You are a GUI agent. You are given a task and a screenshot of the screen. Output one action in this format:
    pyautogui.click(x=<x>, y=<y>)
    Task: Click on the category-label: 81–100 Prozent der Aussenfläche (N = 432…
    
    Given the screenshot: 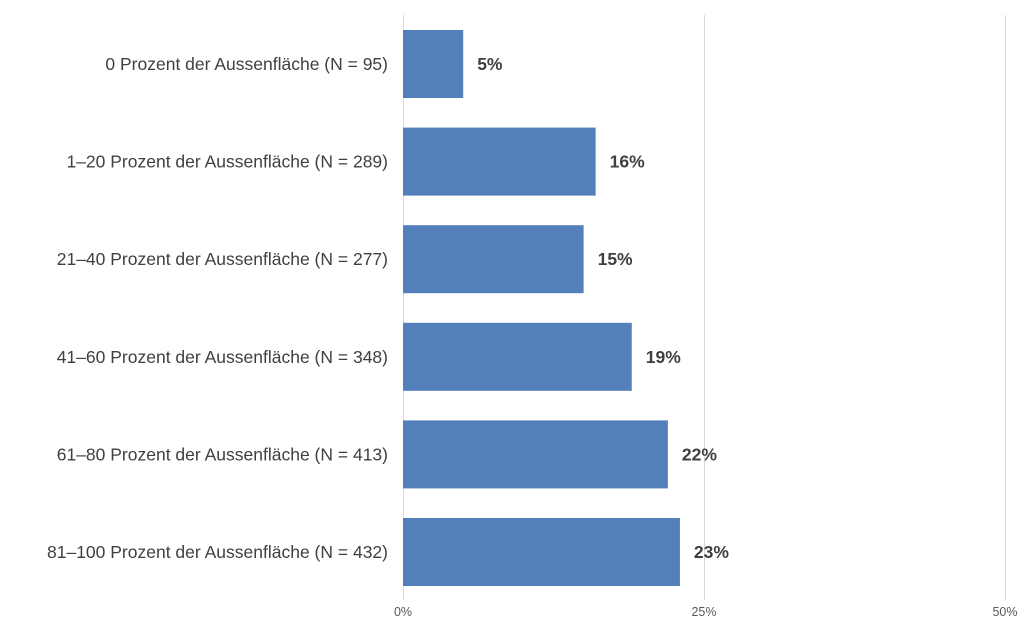 What is the action you would take?
    pyautogui.click(x=217, y=552)
    